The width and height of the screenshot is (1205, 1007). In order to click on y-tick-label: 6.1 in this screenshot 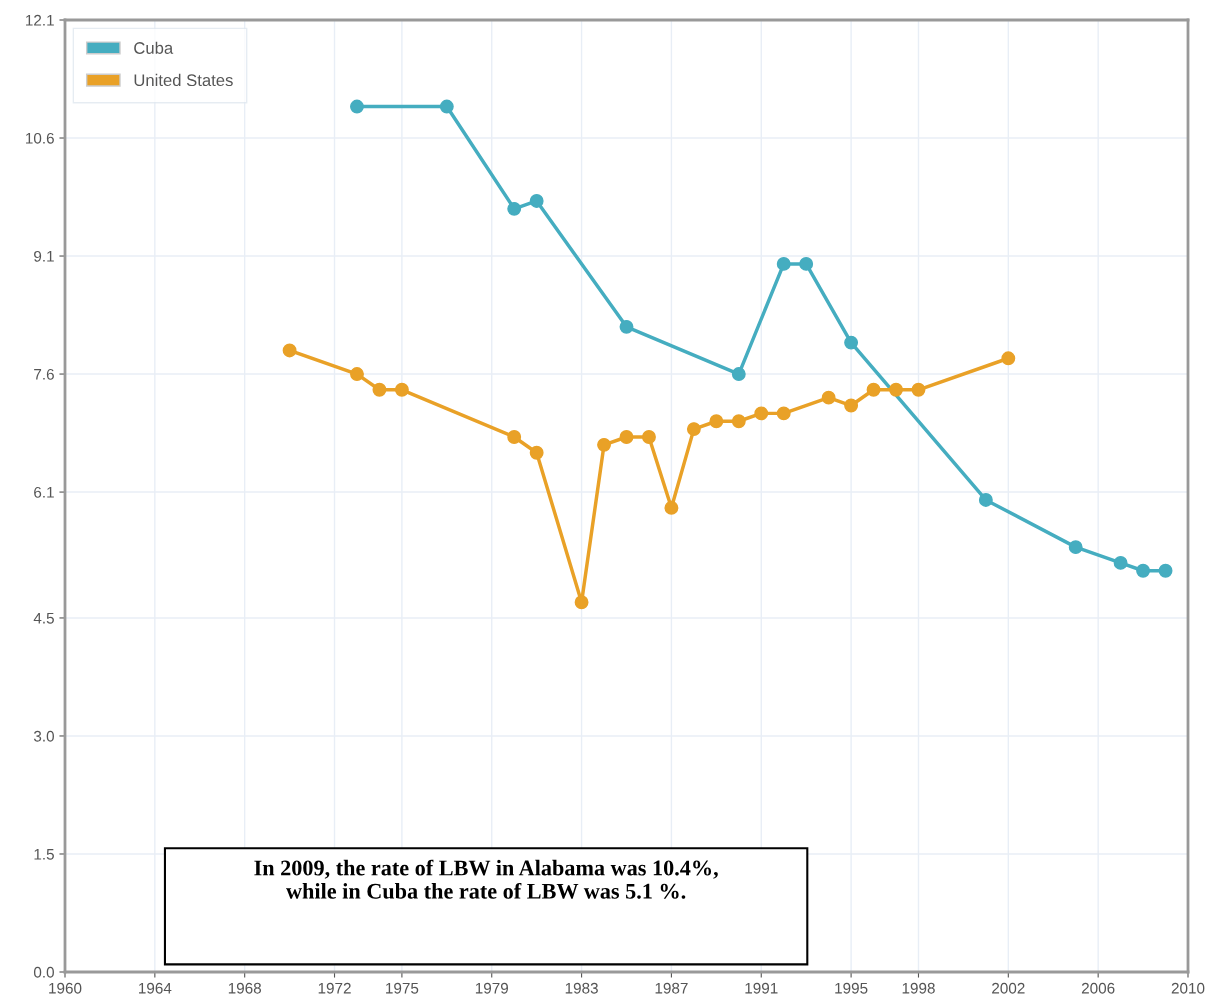, I will do `click(44, 492)`.